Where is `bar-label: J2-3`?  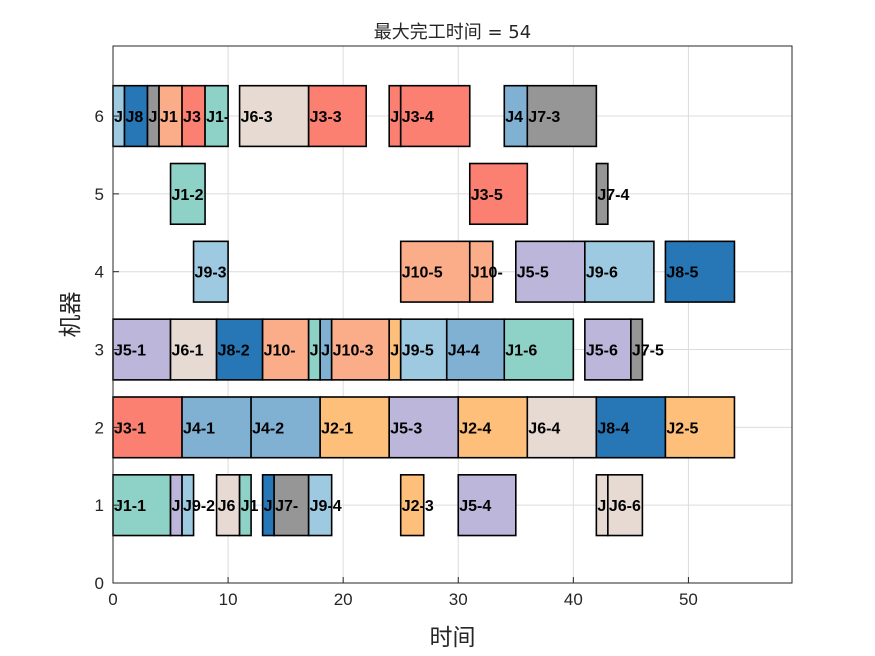 bar-label: J2-3 is located at coordinates (418, 506).